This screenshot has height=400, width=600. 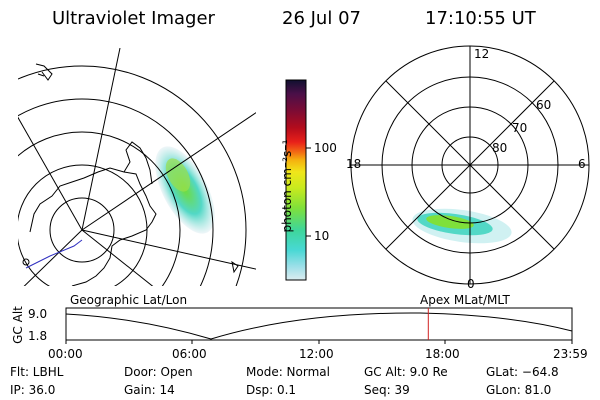 What do you see at coordinates (522, 372) in the screenshot?
I see `glat-status: GLat: −64.8` at bounding box center [522, 372].